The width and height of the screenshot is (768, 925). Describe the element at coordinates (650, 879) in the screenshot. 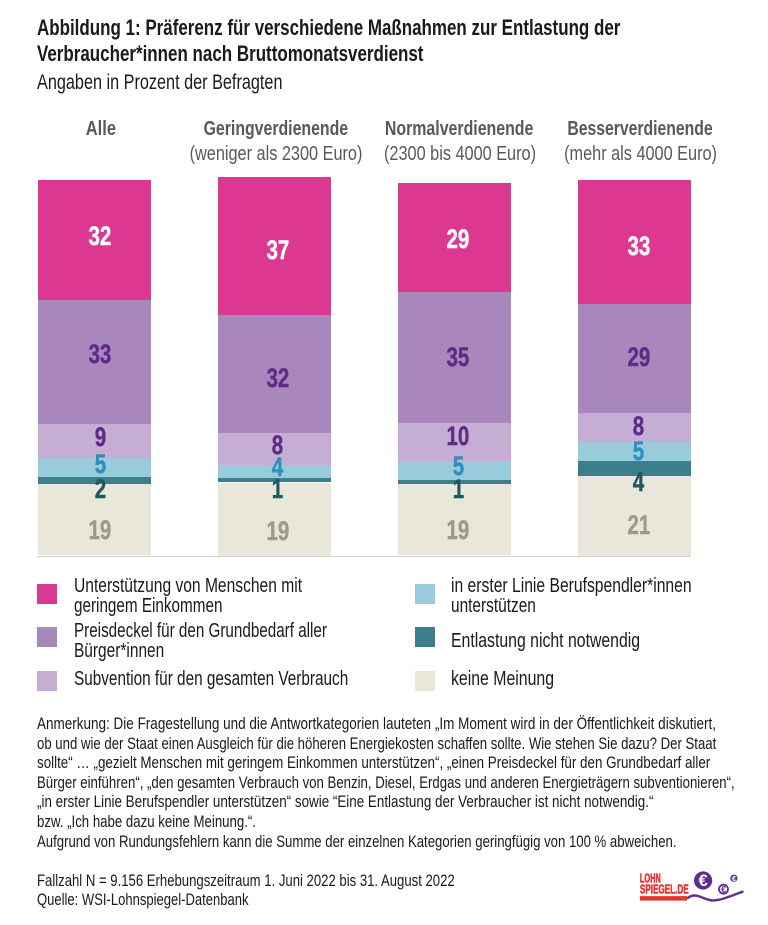

I see `svg-text: LOHN` at that location.